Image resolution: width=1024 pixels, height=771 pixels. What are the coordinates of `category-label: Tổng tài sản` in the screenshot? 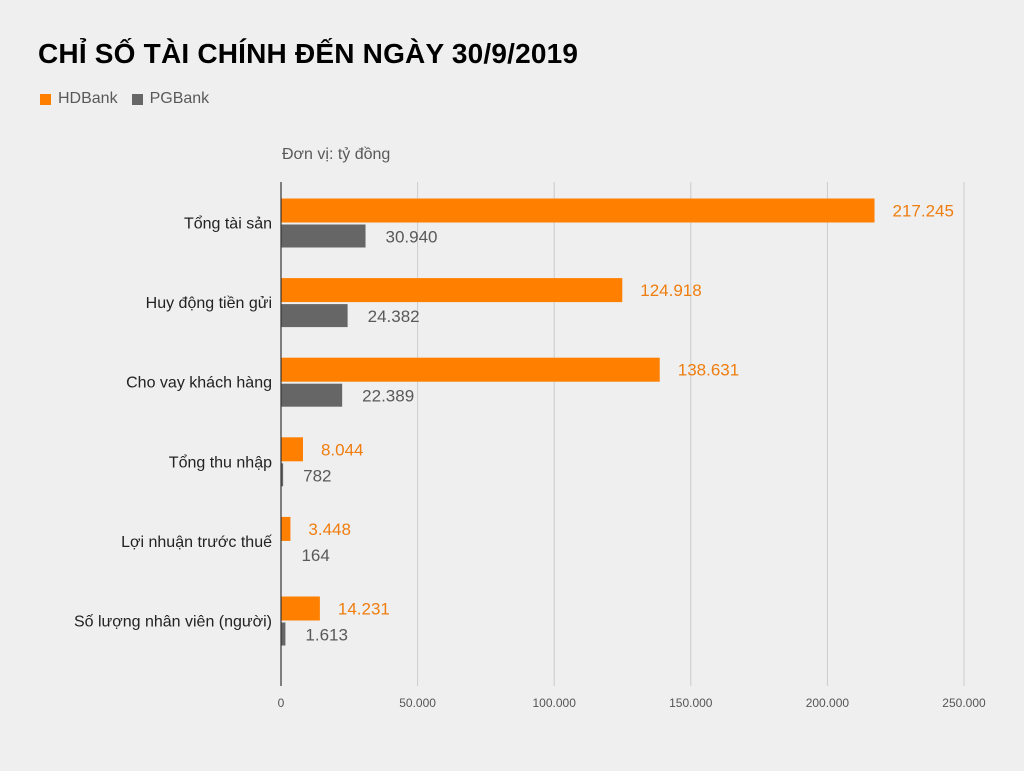 It's located at (228, 224).